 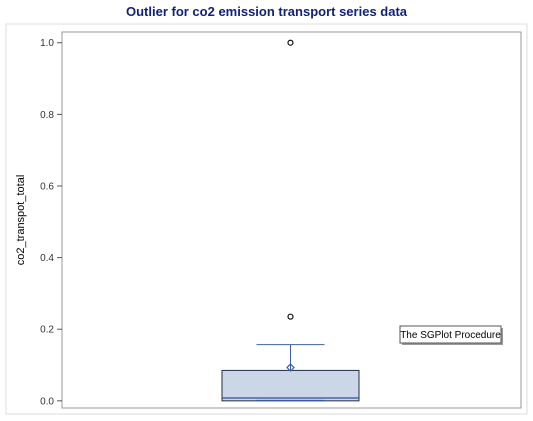 I want to click on y-tick-label: 0.8, so click(x=47, y=115).